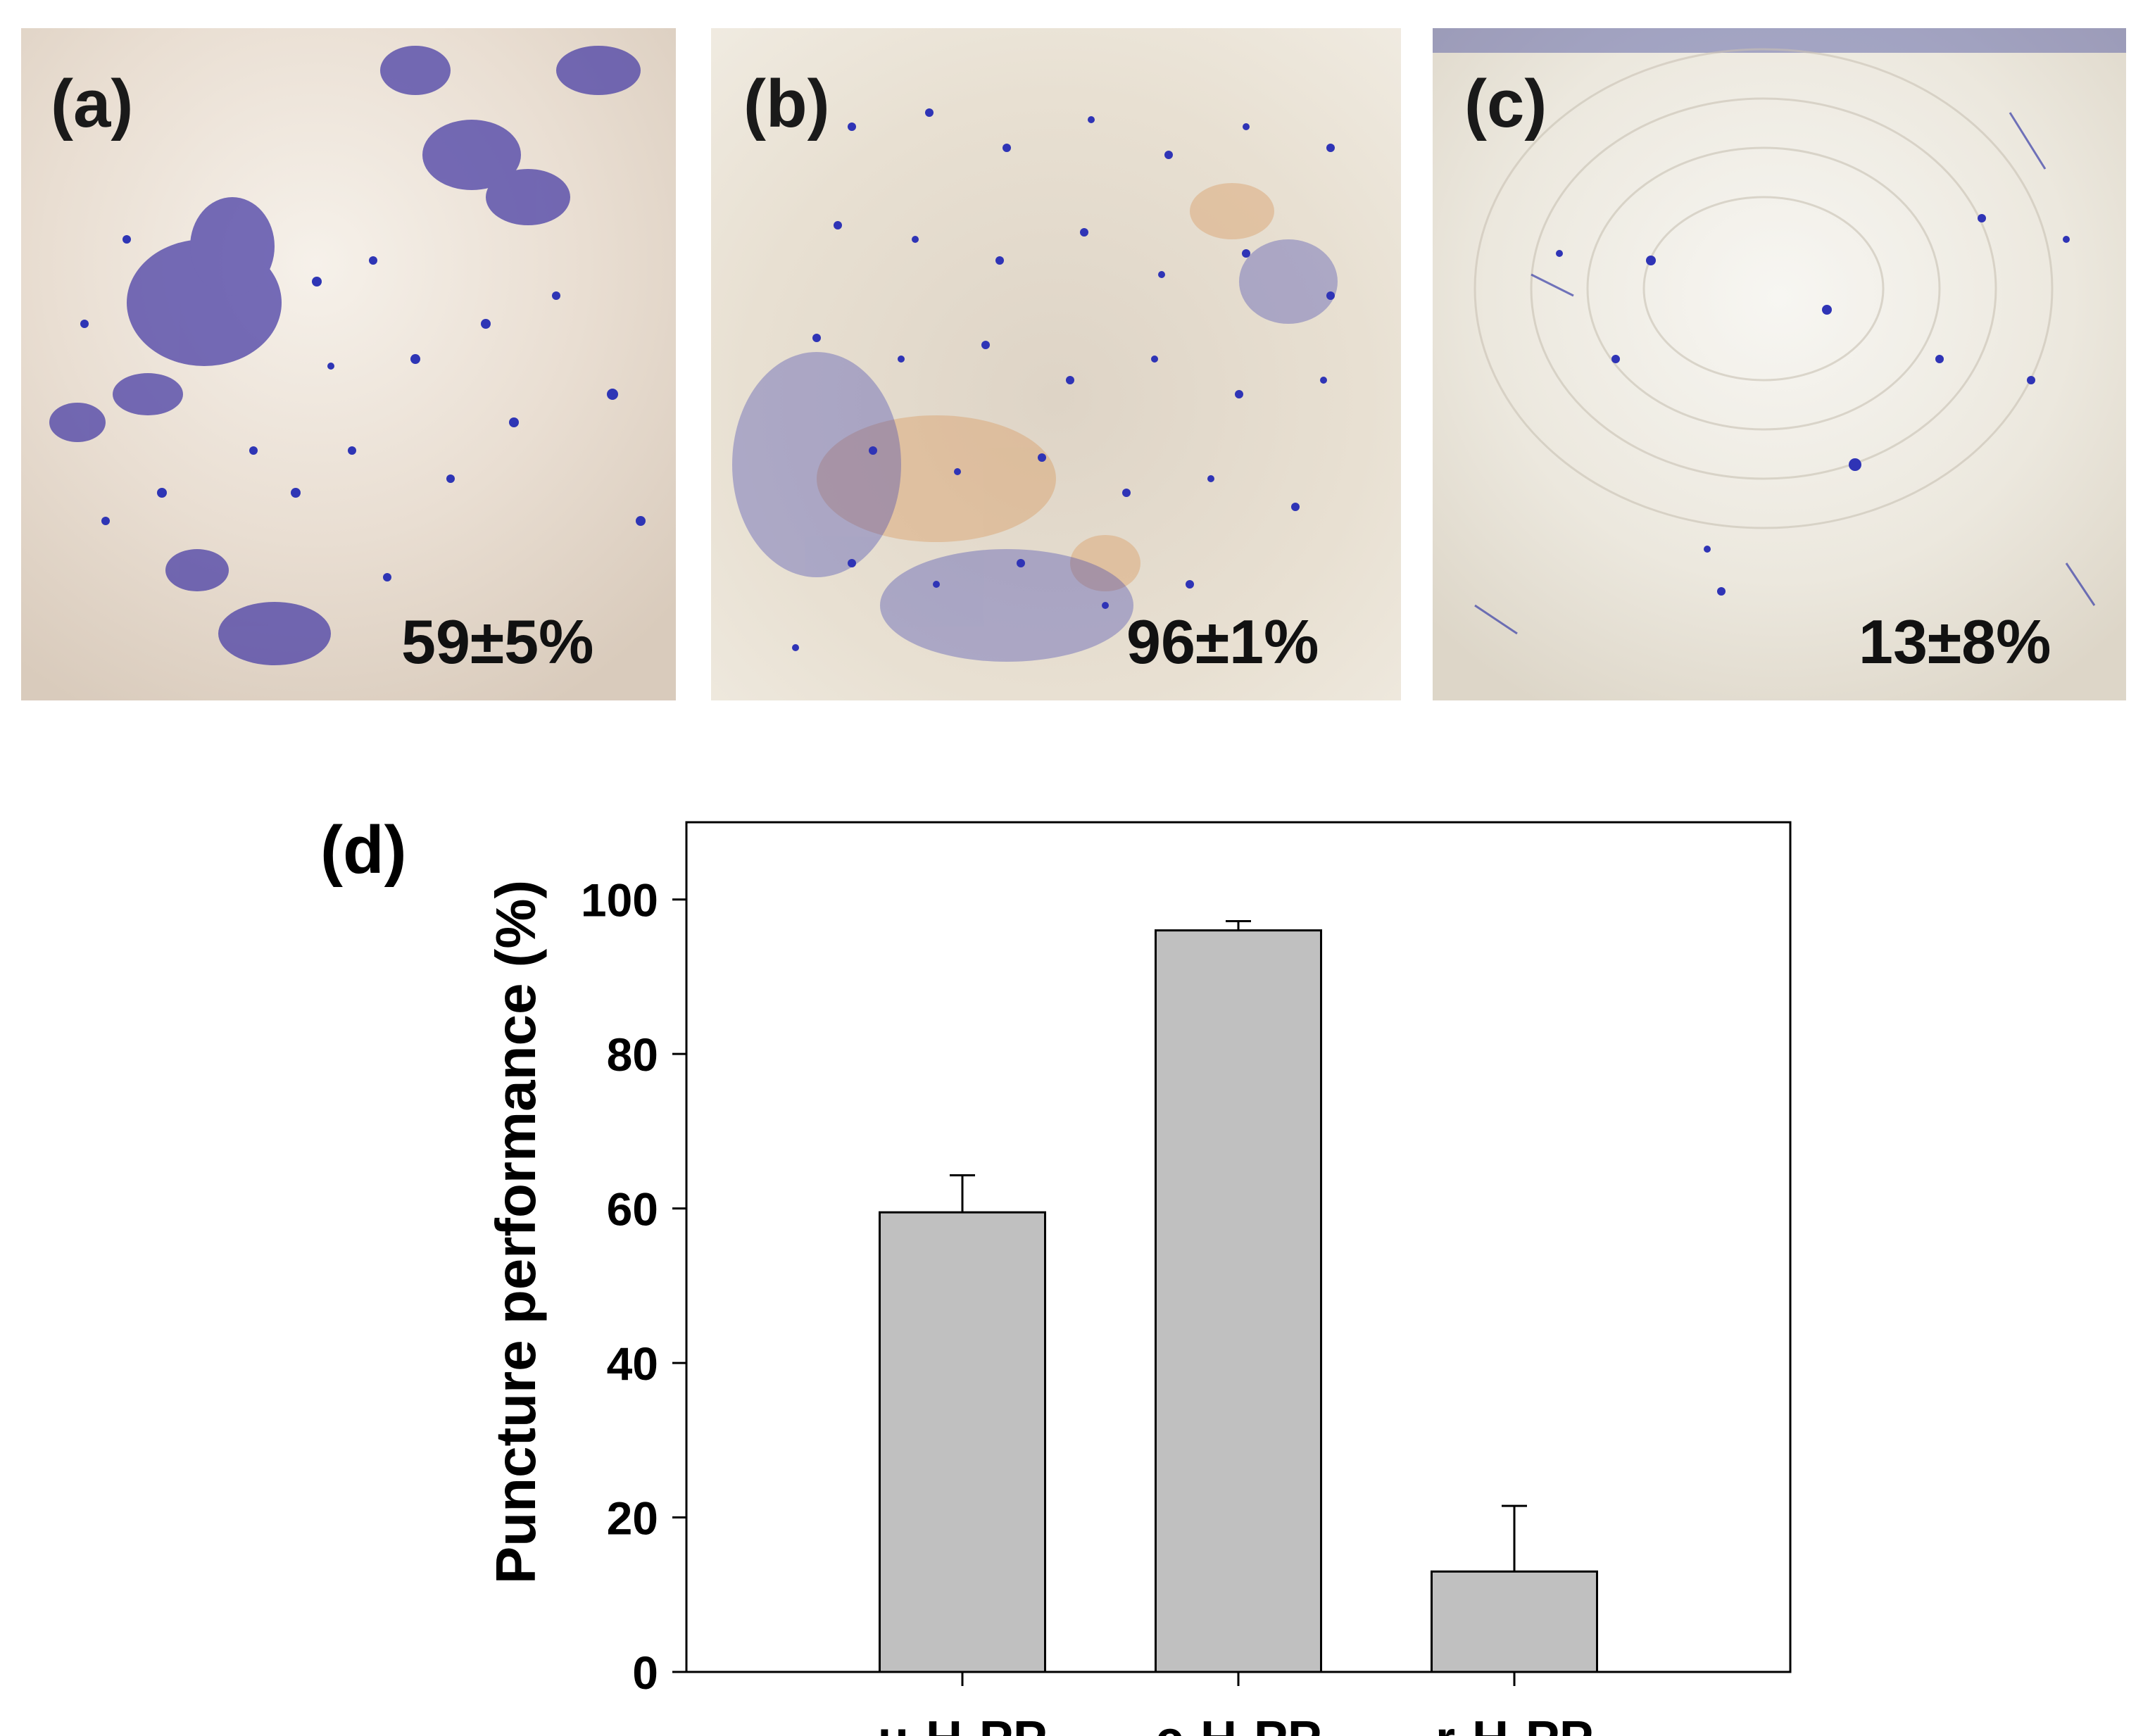 This screenshot has width=2143, height=1736. I want to click on puncture-percent-b: 96±1%, so click(1222, 642).